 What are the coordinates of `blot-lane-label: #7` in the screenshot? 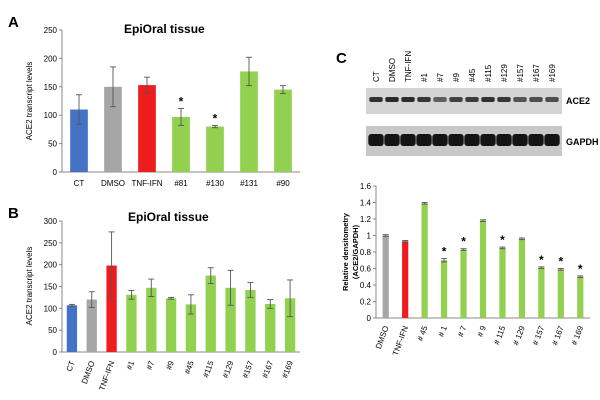 It's located at (440, 77).